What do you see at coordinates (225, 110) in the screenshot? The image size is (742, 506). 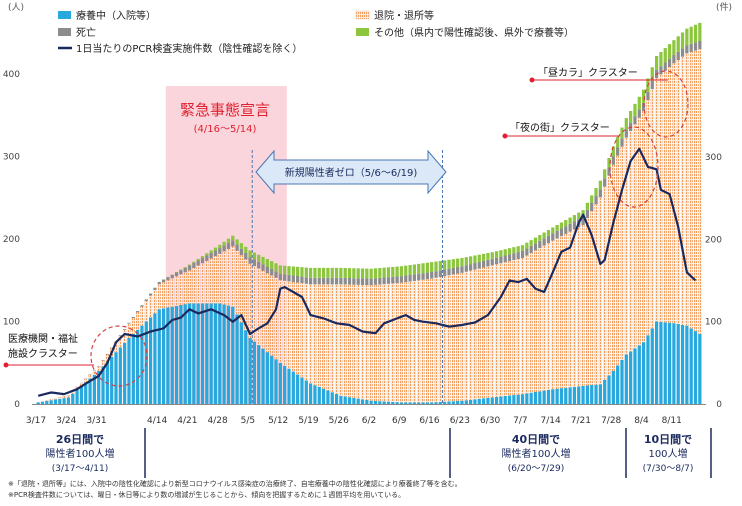 I see `emergency-title: 緊急事態宣言` at bounding box center [225, 110].